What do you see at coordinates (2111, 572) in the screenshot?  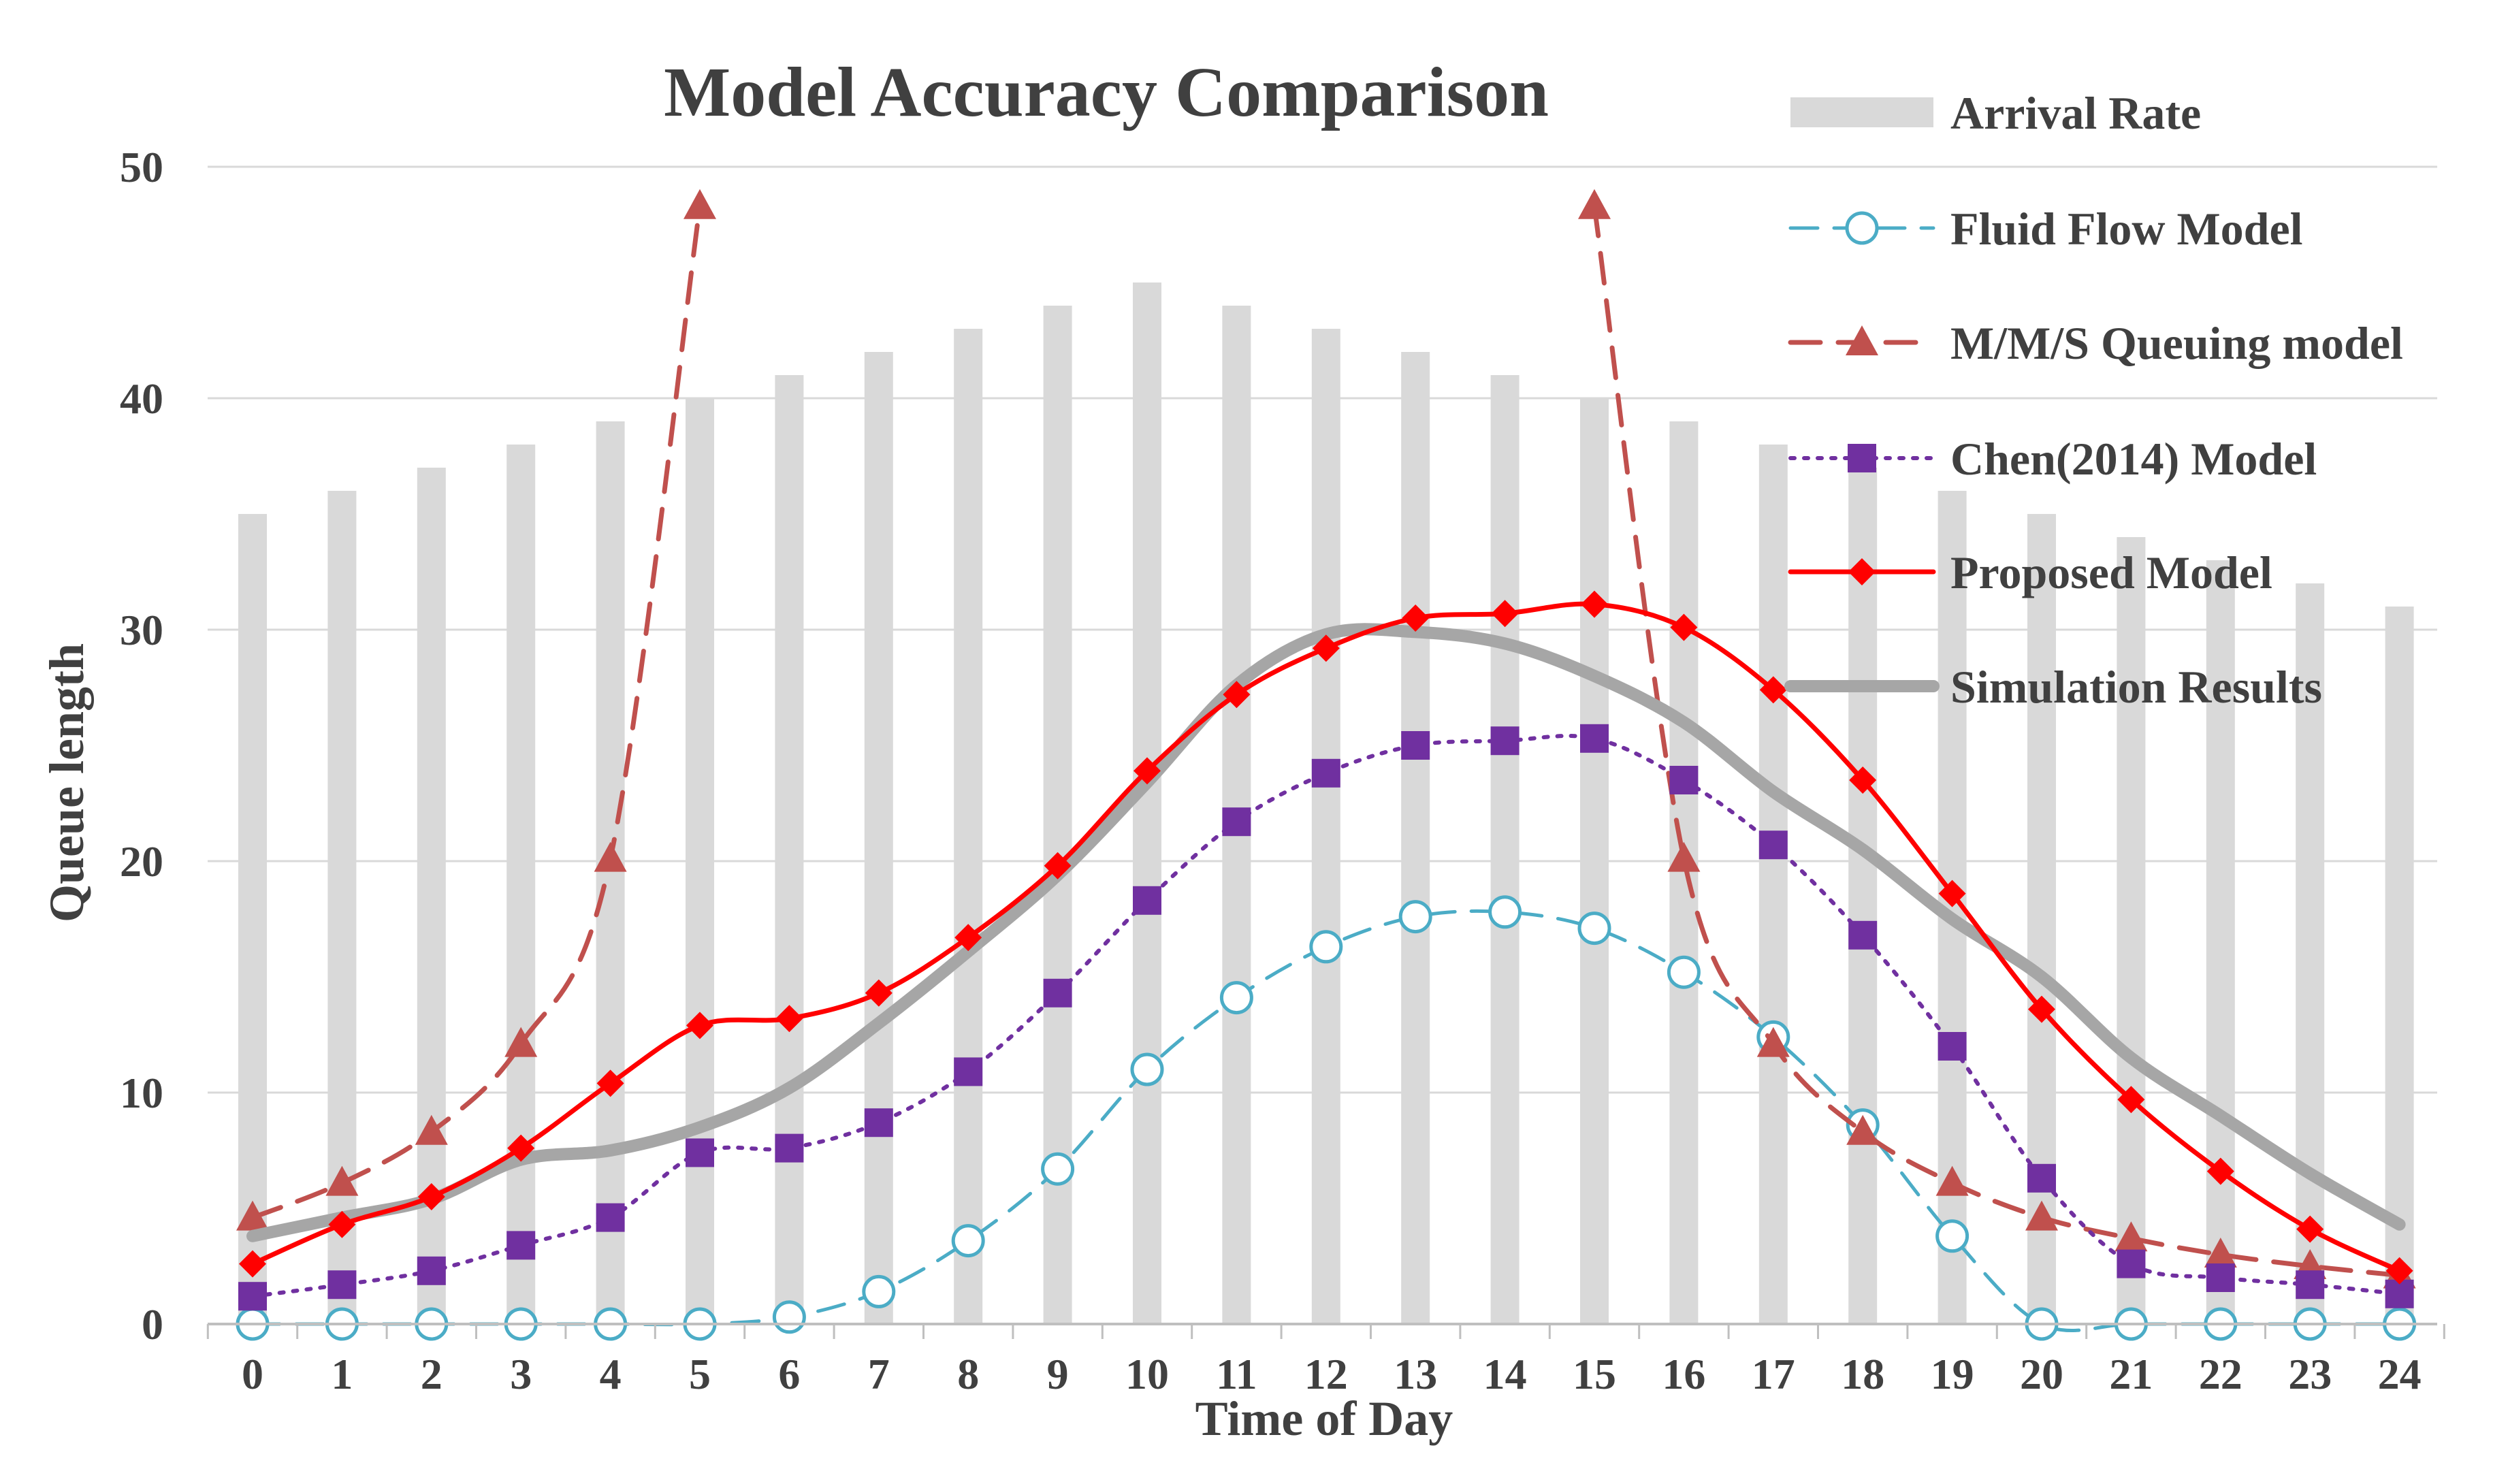 I see `legend-label: Proposed Model` at bounding box center [2111, 572].